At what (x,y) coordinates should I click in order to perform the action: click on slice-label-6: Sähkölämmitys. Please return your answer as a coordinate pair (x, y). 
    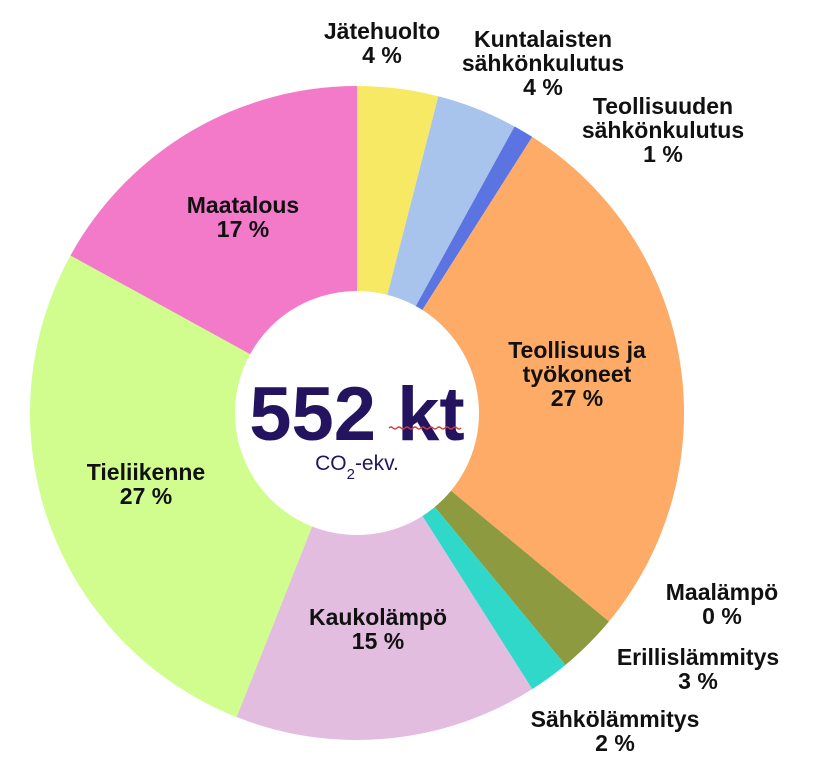
    Looking at the image, I should click on (615, 719).